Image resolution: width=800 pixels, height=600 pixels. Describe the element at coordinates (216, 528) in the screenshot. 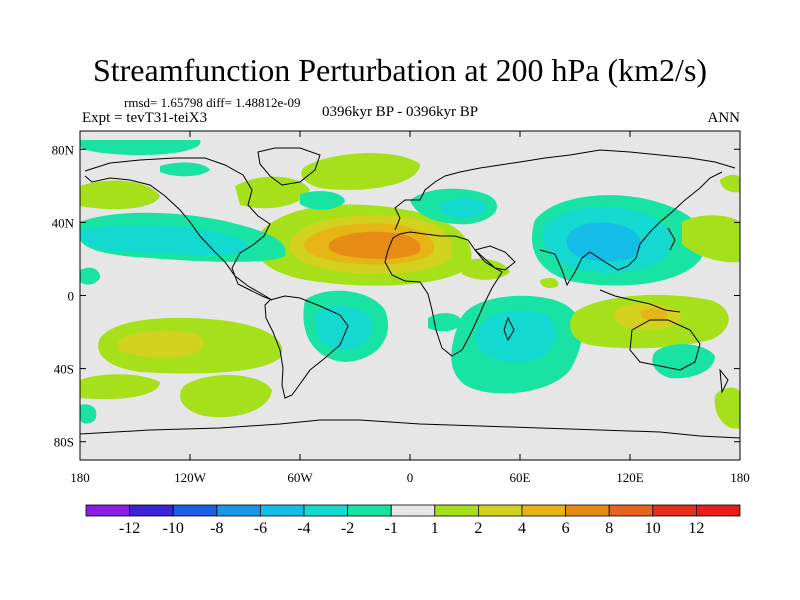

I see `colorbar-label: -8` at that location.